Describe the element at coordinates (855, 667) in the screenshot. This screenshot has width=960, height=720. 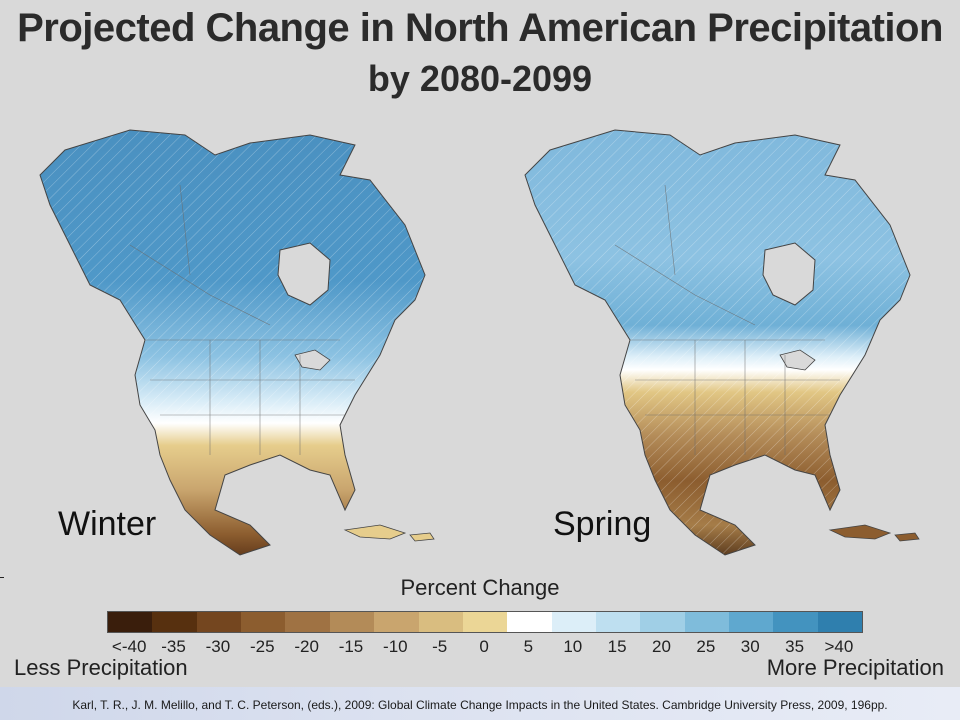
I see `more-precipitation-label: More Precipitation` at that location.